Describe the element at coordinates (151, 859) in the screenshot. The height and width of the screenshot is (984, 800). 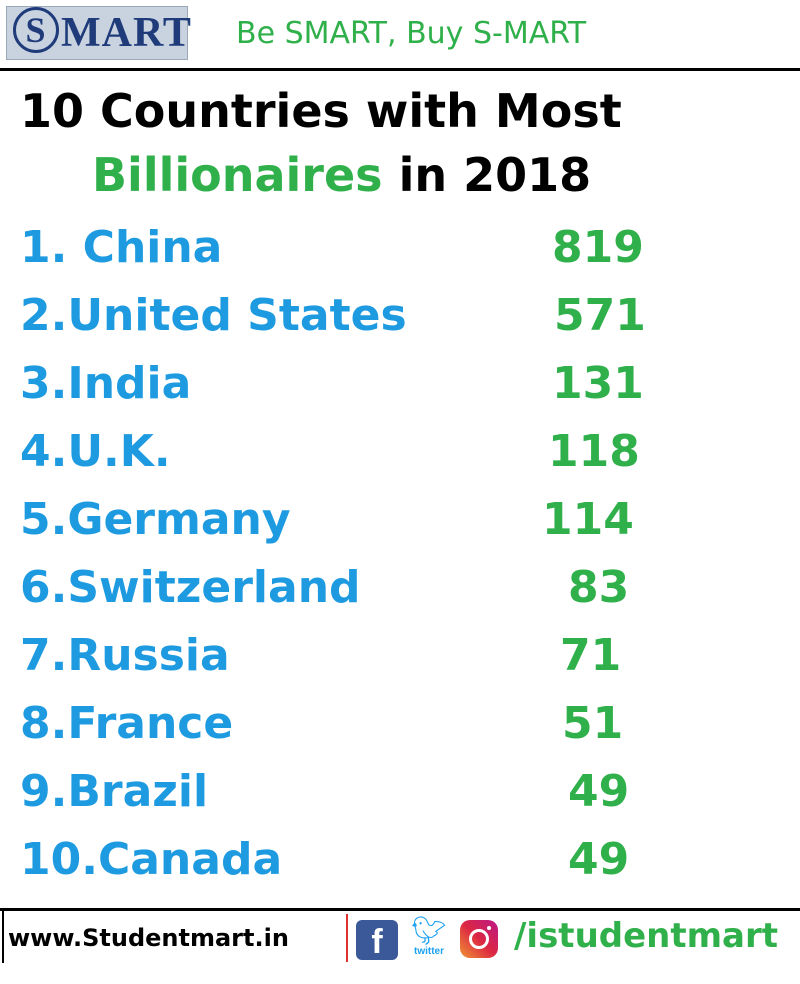
I see `country-name: 10.Canada` at that location.